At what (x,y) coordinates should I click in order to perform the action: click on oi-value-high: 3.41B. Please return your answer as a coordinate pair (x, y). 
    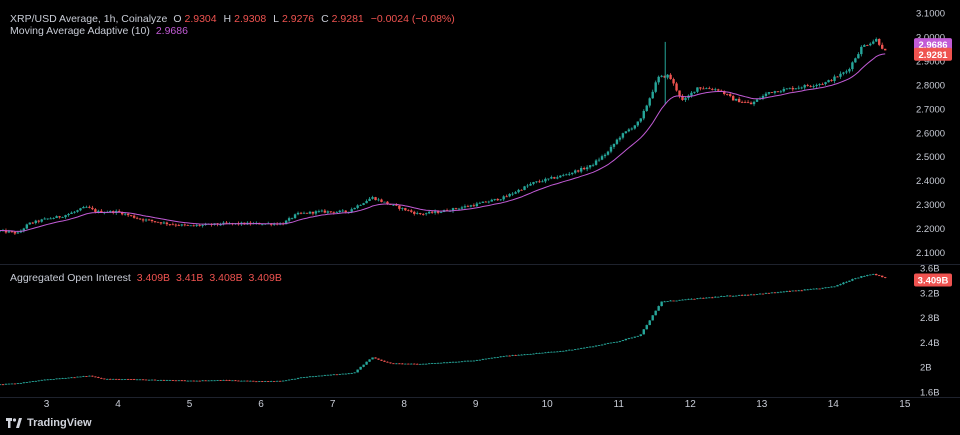
    Looking at the image, I should click on (189, 278).